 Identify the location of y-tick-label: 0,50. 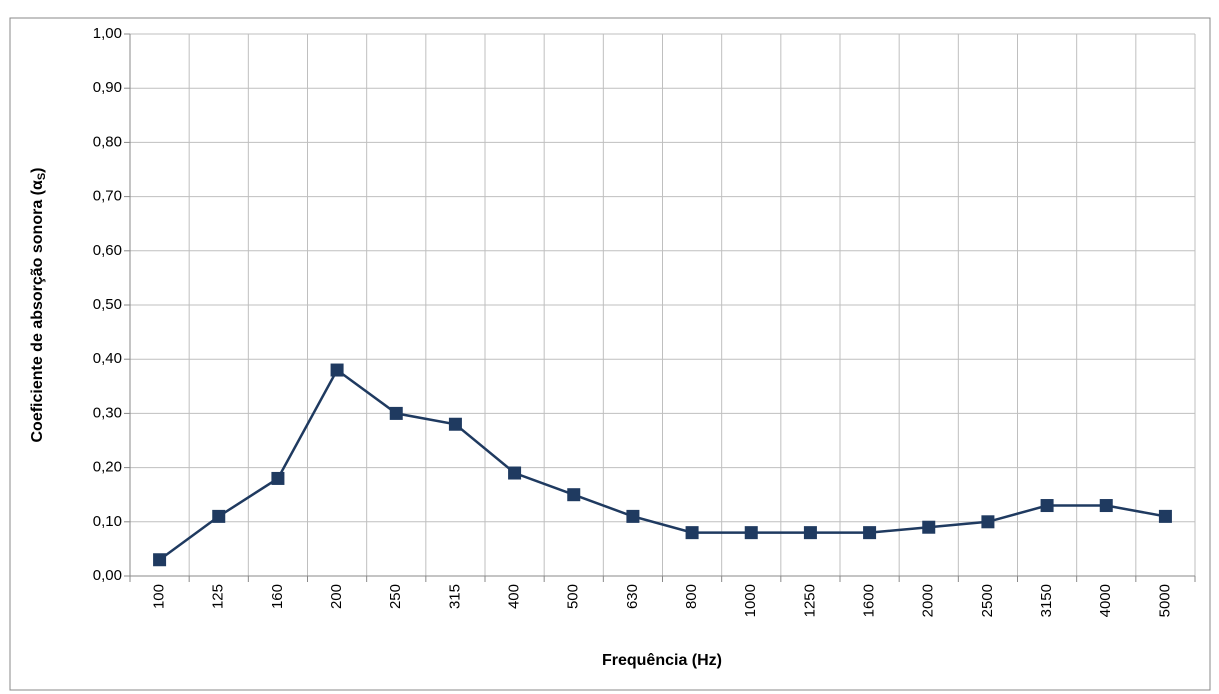
(107, 304).